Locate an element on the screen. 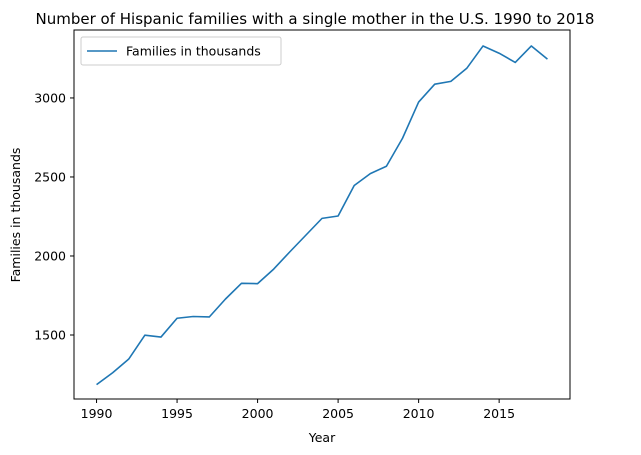 Image resolution: width=641 pixels, height=455 pixels. legend: Families in thousands is located at coordinates (181, 51).